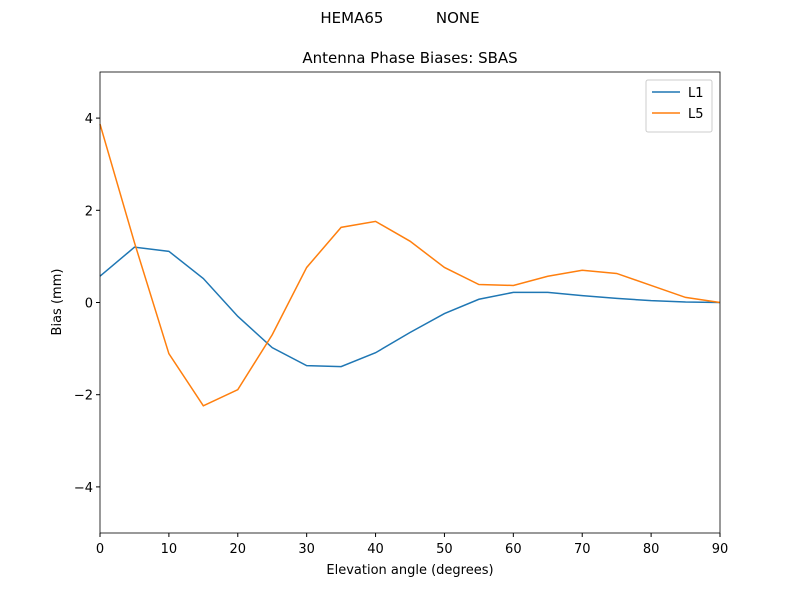 The height and width of the screenshot is (604, 800). What do you see at coordinates (696, 114) in the screenshot?
I see `legend-label: L5` at bounding box center [696, 114].